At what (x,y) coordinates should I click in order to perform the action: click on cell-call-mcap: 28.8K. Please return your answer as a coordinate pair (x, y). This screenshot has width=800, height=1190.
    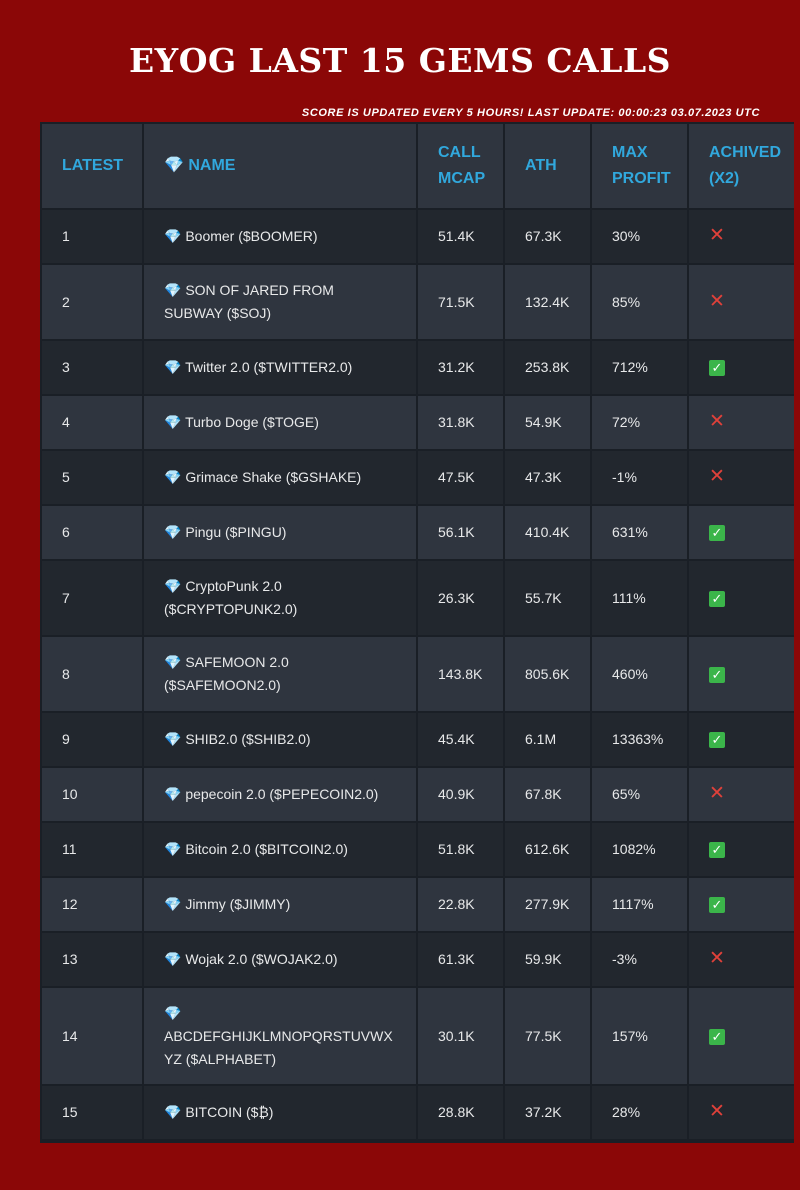
    Looking at the image, I should click on (460, 1112).